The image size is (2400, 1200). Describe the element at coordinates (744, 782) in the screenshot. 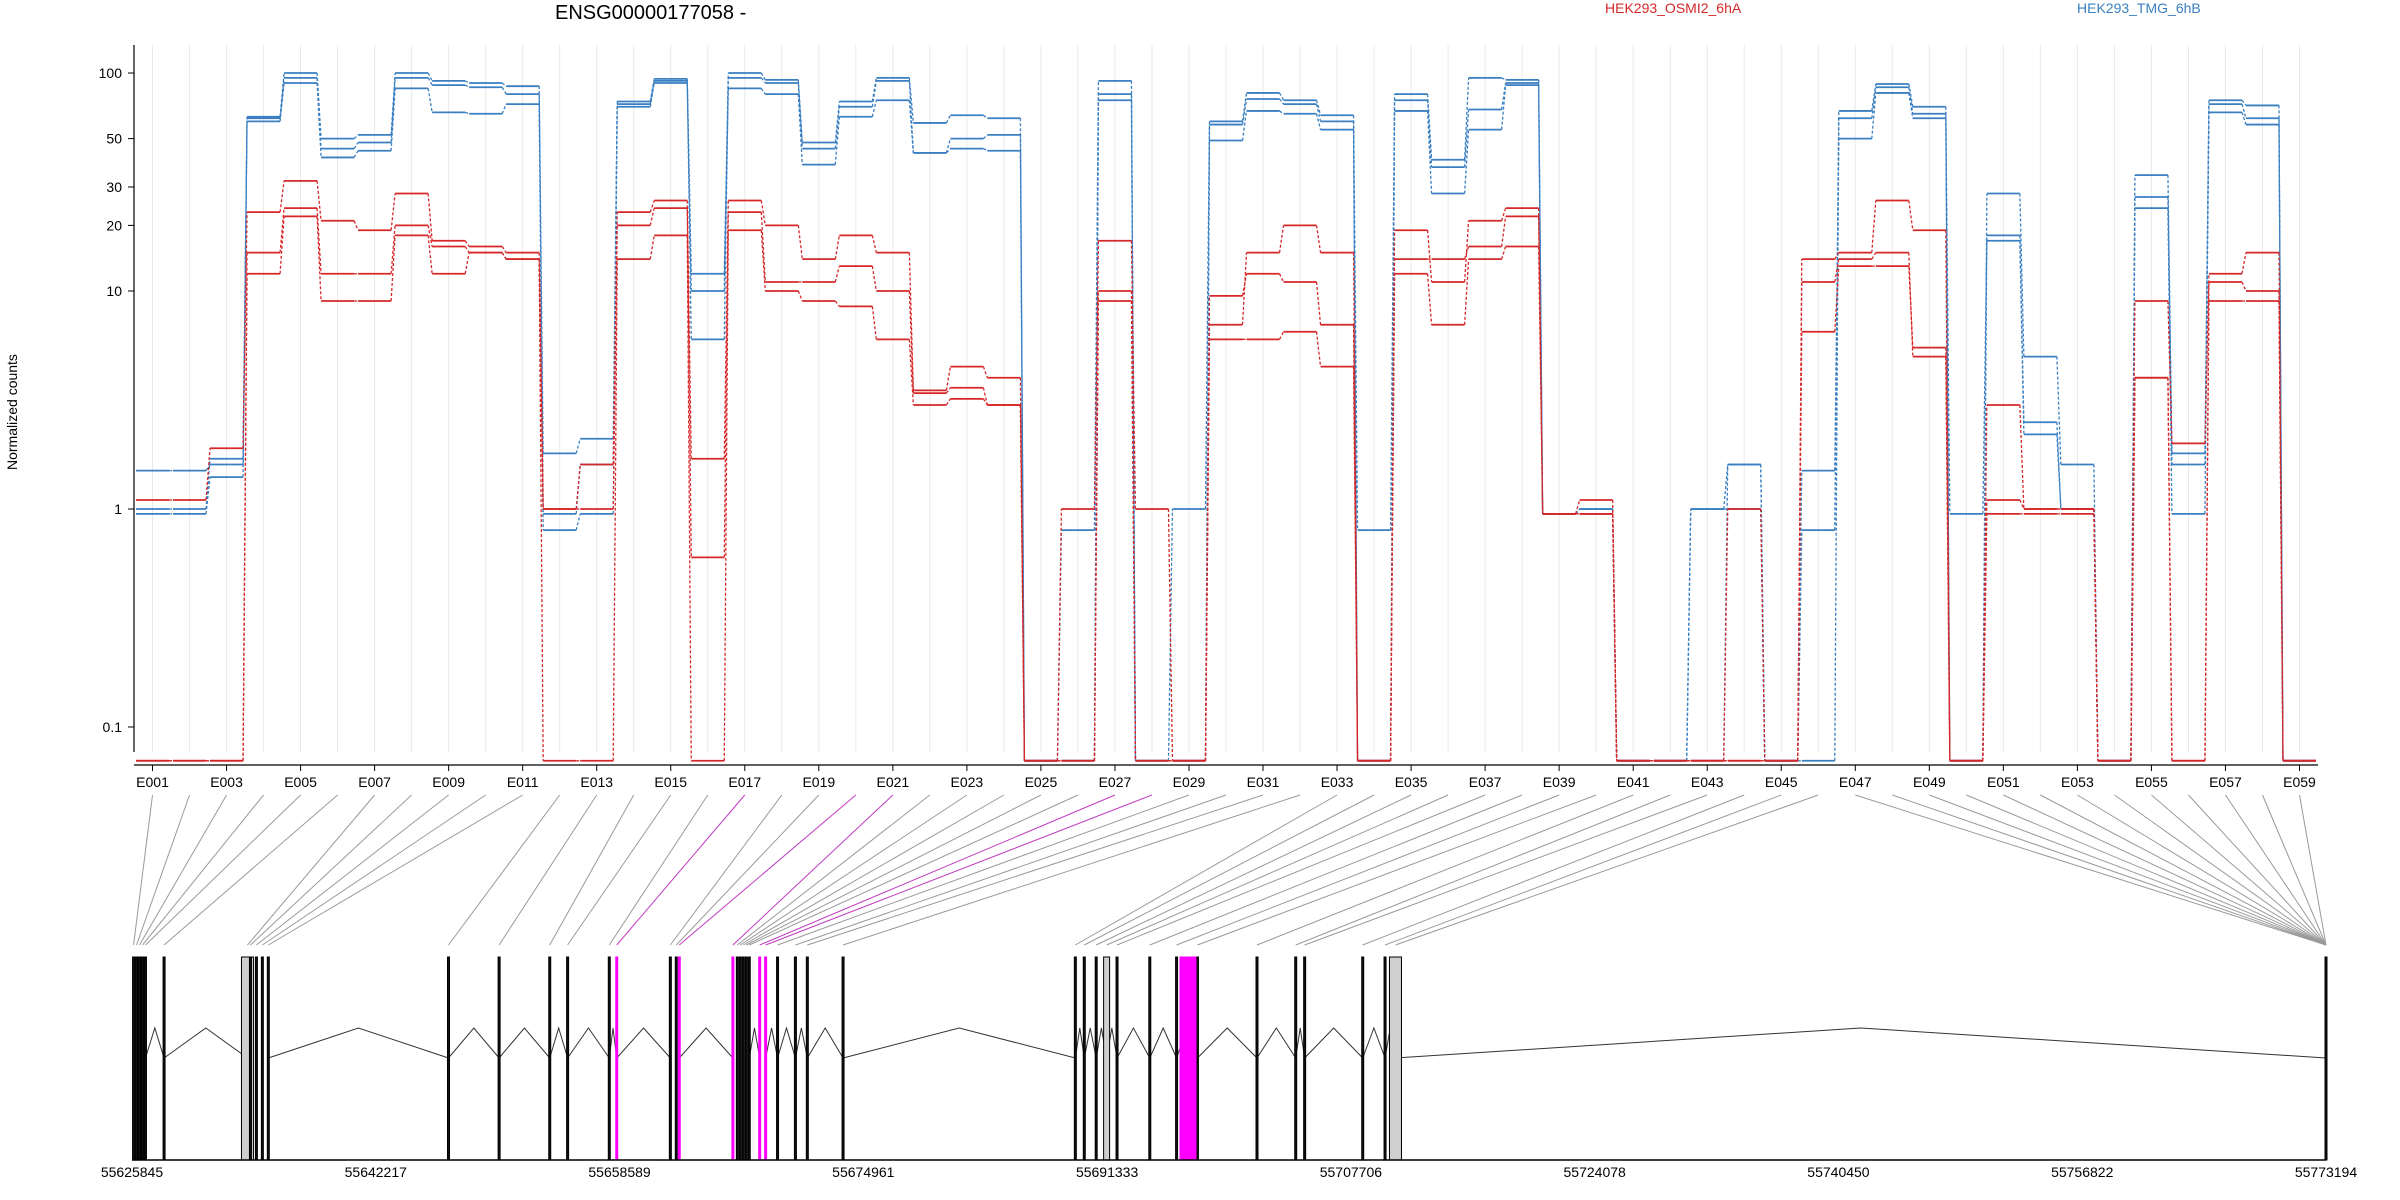

I see `x-tick-label: E017` at that location.